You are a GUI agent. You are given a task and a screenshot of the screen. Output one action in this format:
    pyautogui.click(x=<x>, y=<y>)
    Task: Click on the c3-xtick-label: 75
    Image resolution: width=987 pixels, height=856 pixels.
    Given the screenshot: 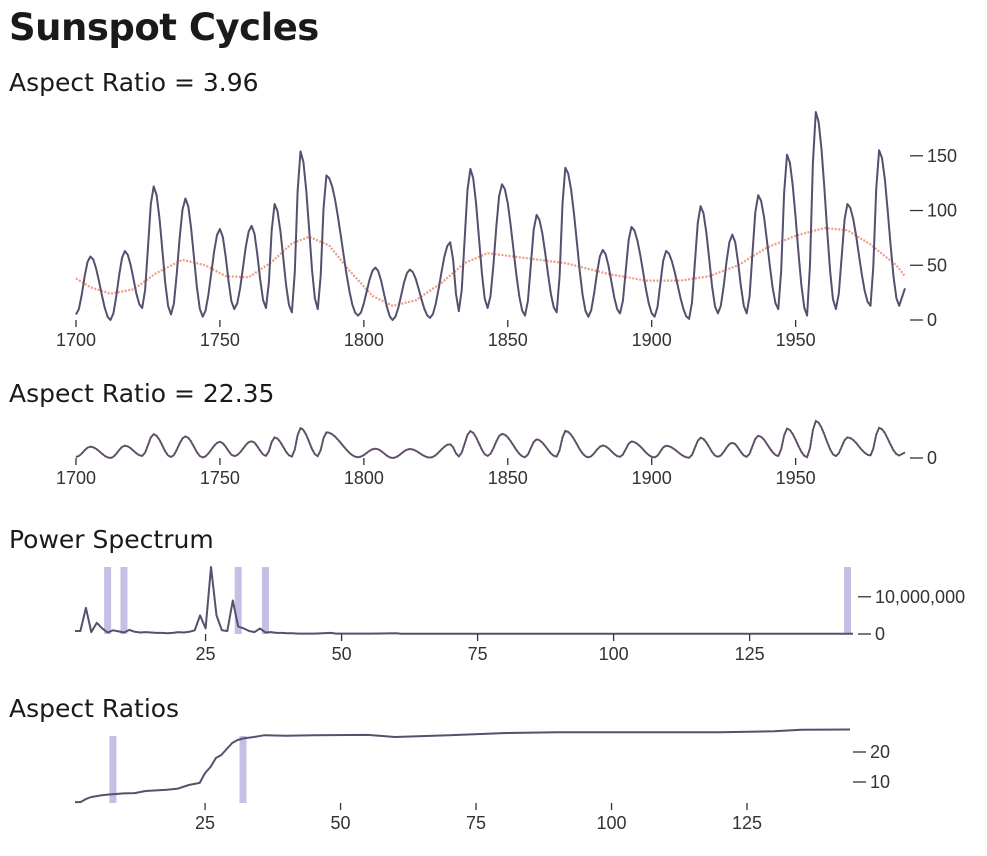 What is the action you would take?
    pyautogui.click(x=476, y=823)
    